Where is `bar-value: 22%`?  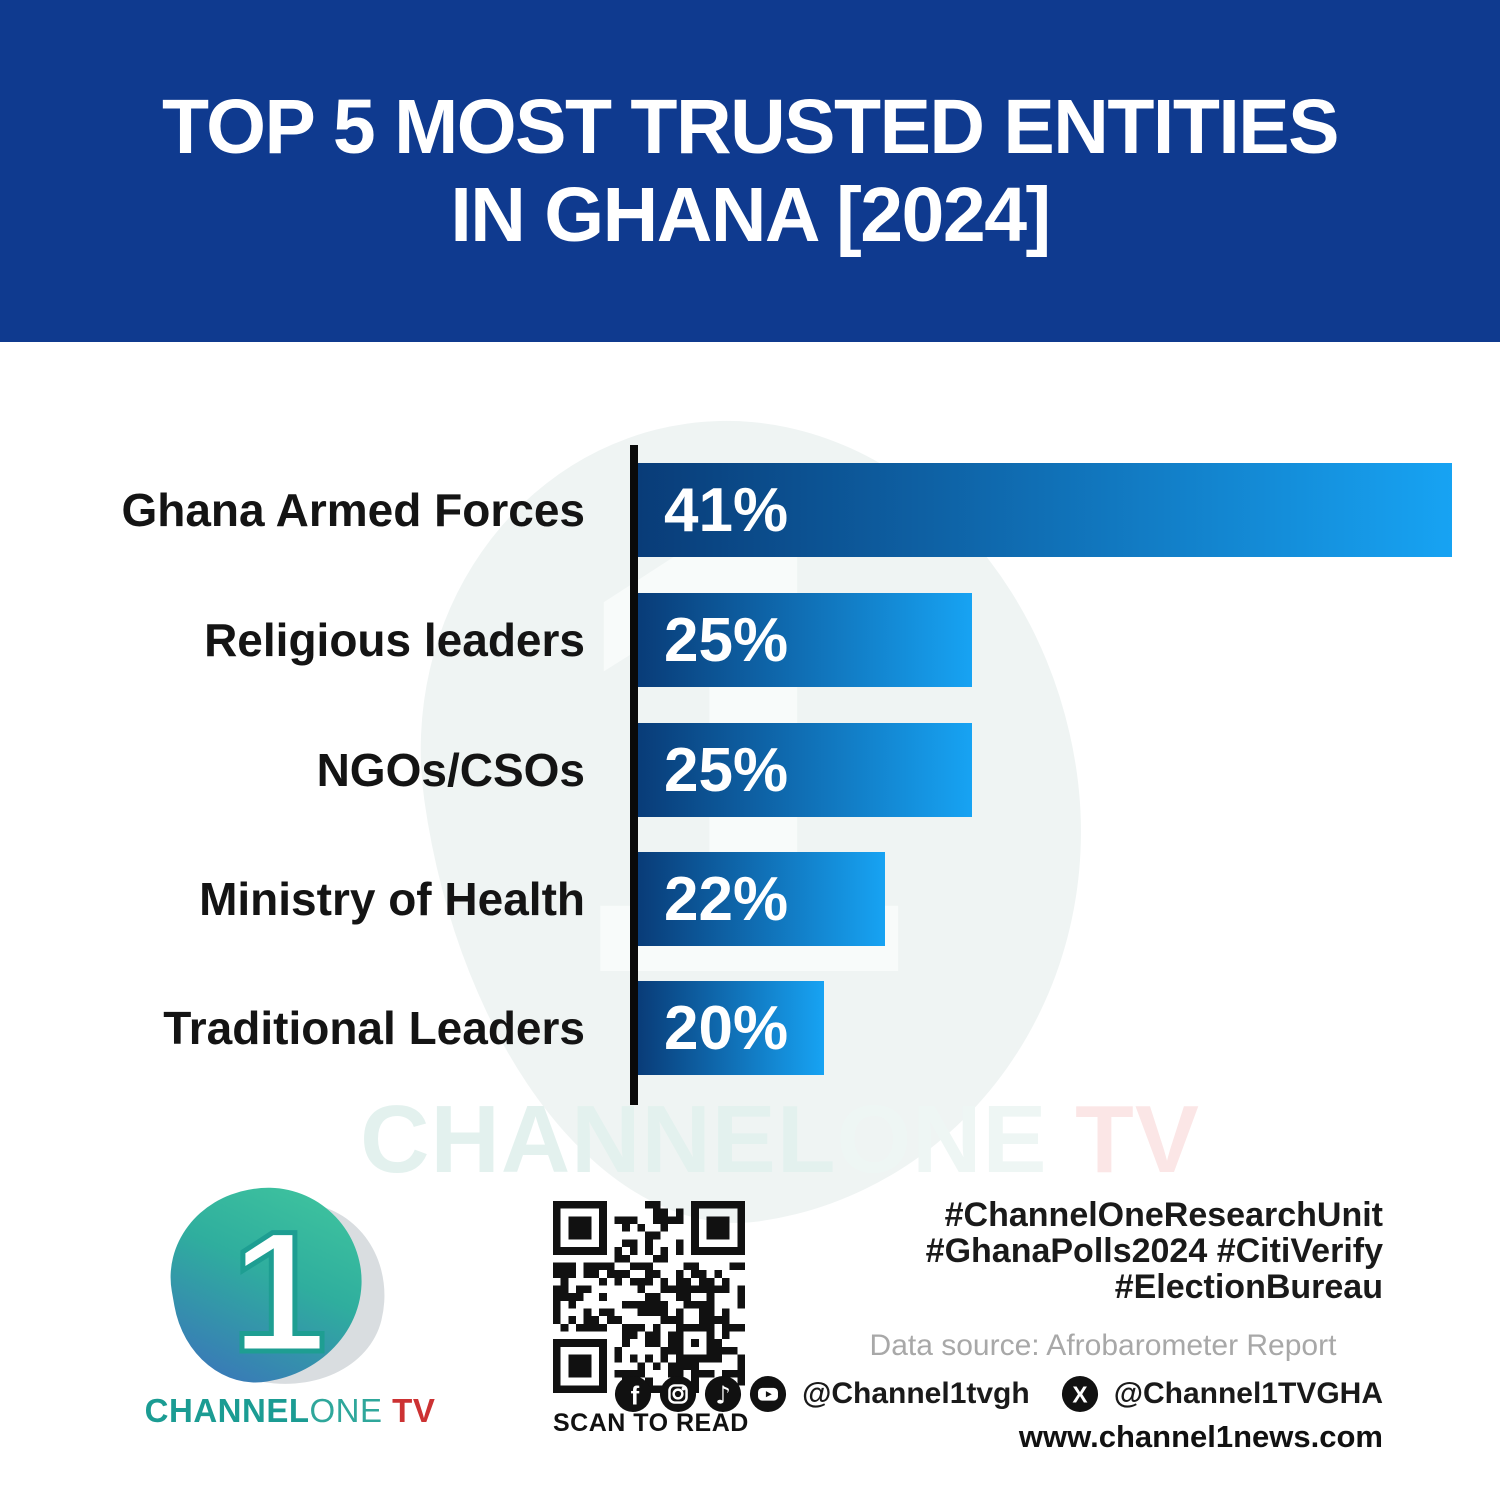
bar-value: 22% is located at coordinates (726, 899).